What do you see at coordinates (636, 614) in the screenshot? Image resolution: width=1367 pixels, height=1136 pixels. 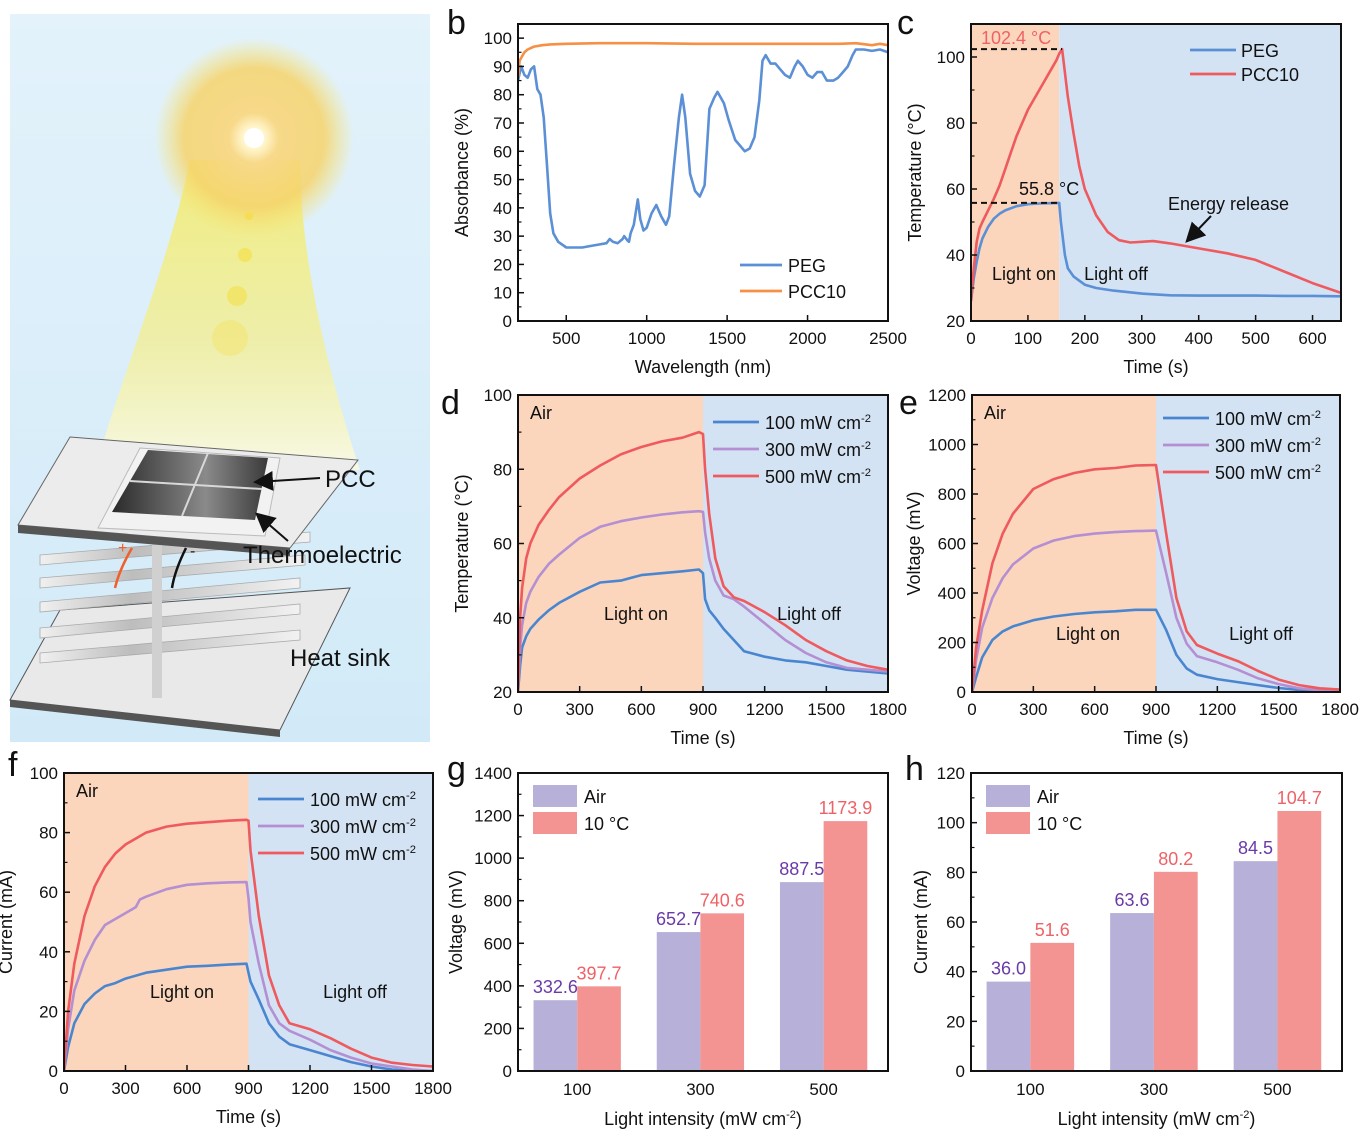 I see `region-label-light-on: Light on` at bounding box center [636, 614].